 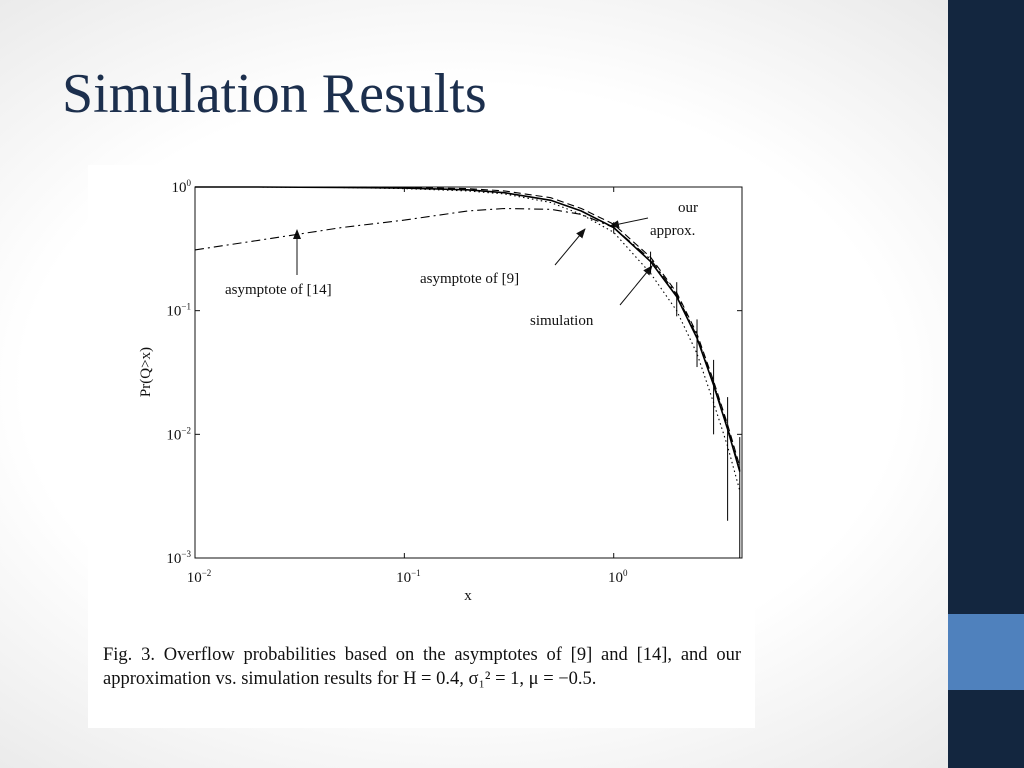 What do you see at coordinates (186, 554) in the screenshot?
I see `tick-exponent: −3` at bounding box center [186, 554].